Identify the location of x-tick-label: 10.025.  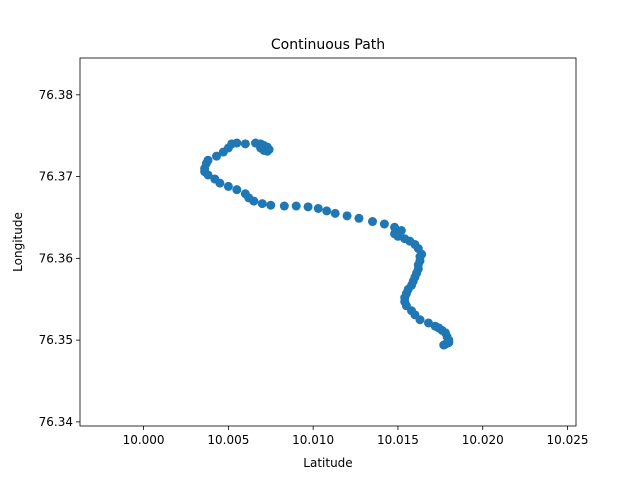
(568, 440).